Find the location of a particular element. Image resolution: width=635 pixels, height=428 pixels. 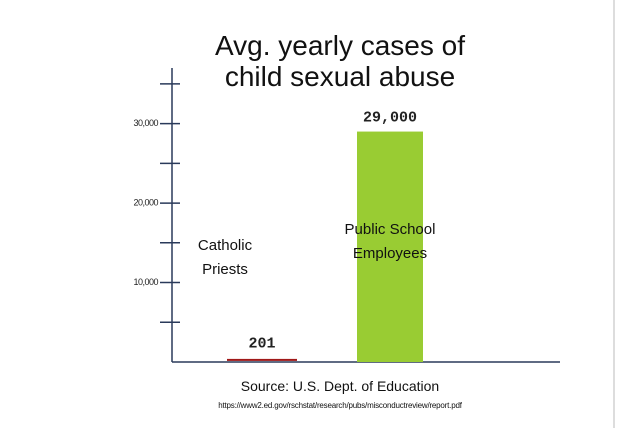

chart-title: Avg. yearly cases of child sexual abuse is located at coordinates (340, 61).